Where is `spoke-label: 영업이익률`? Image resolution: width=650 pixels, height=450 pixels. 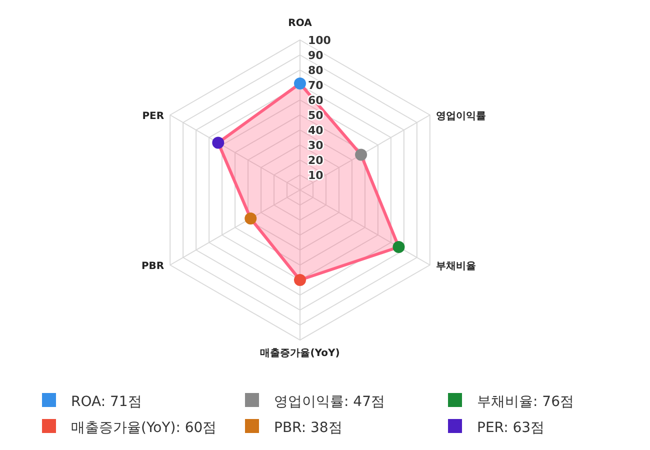 spoke-label: 영업이익률 is located at coordinates (461, 116).